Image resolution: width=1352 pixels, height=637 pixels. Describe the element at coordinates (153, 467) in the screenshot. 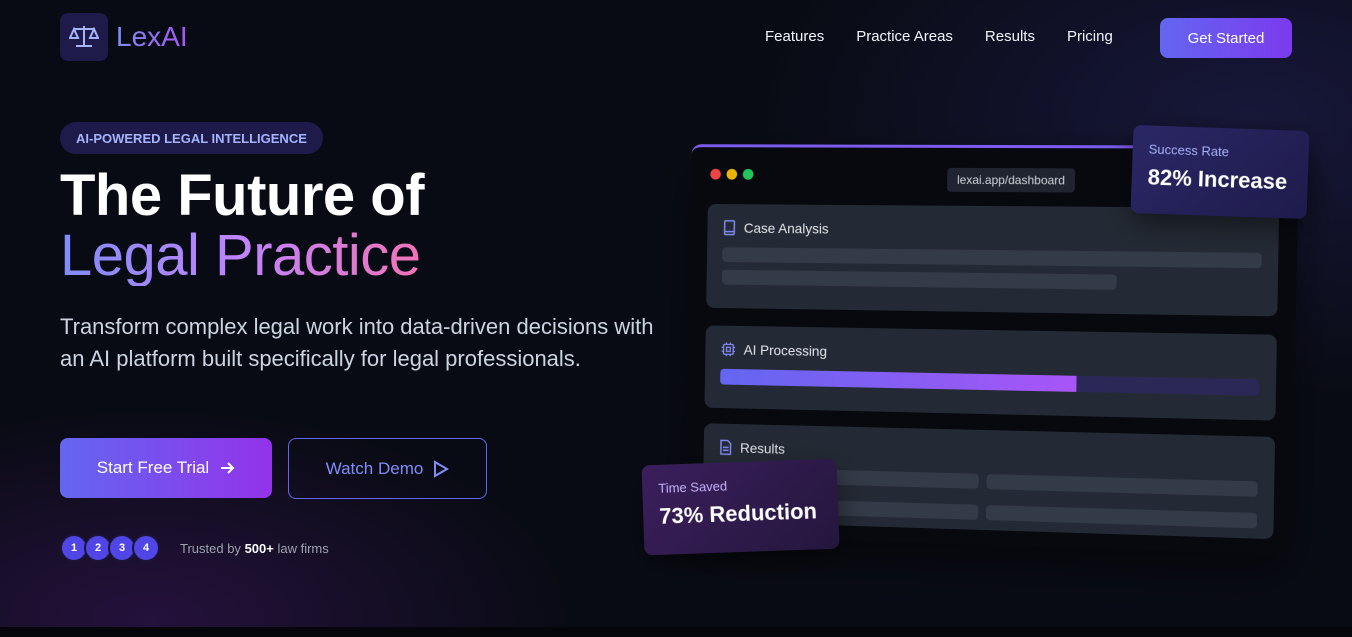

I see `start-free-trial-label: Start Free Trial` at that location.